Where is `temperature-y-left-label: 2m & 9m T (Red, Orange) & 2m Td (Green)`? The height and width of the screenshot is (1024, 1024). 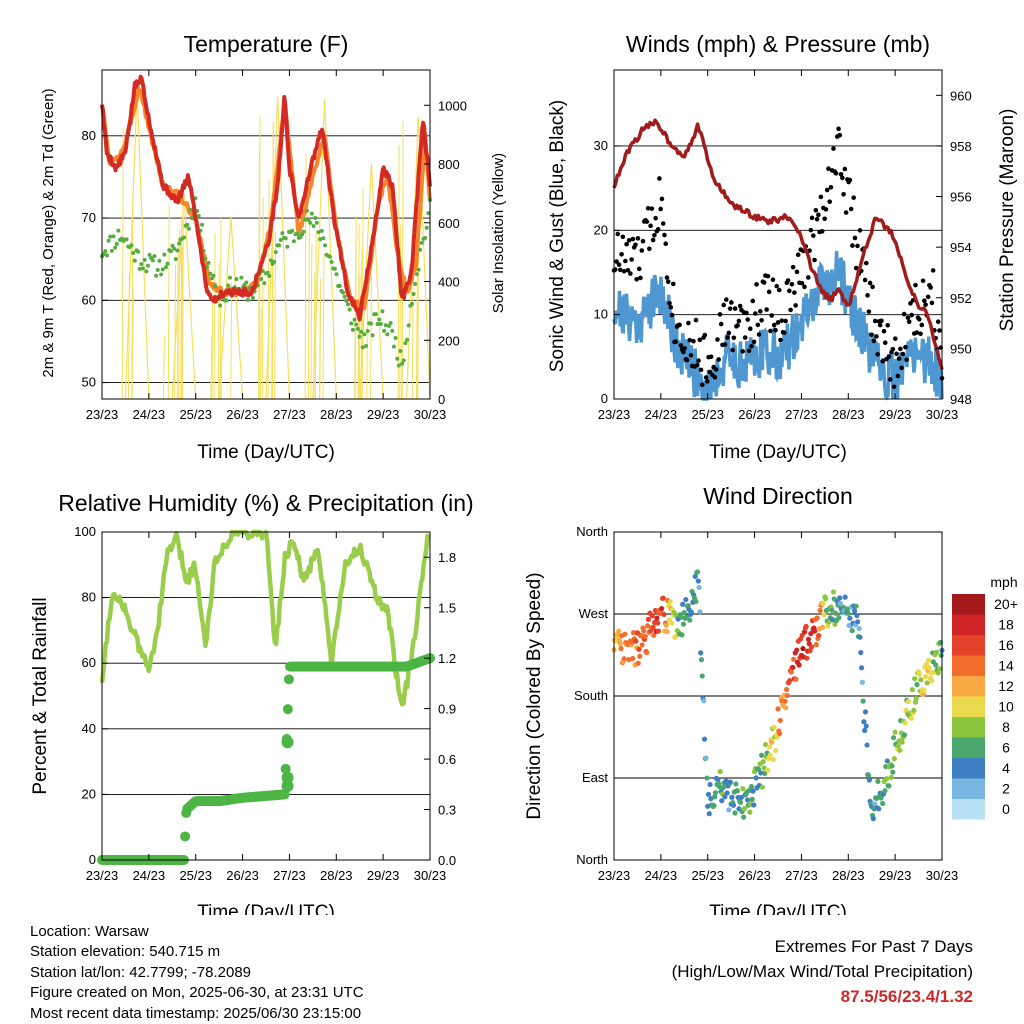
temperature-y-left-label: 2m & 9m T (Red, Orange) & 2m Td (Green) is located at coordinates (48, 232).